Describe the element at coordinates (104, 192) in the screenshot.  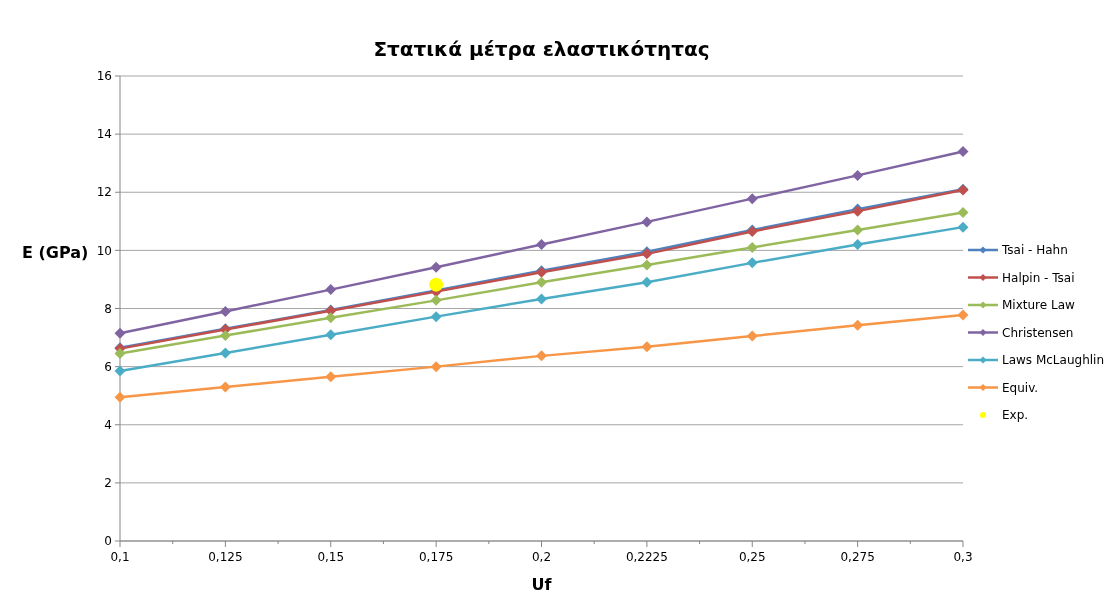
I see `y-tick-label: 12` at that location.